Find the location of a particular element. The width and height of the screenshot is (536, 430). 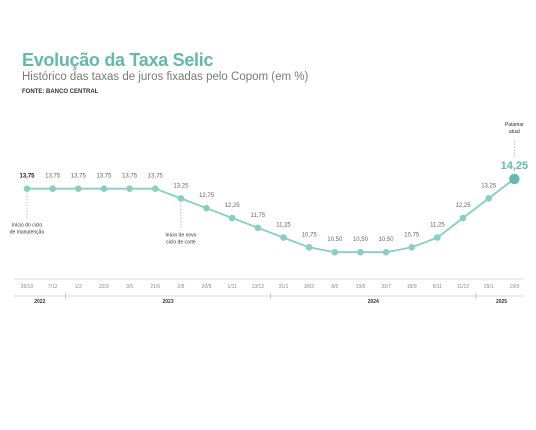

annotation-label: de manutenção is located at coordinates (27, 233).